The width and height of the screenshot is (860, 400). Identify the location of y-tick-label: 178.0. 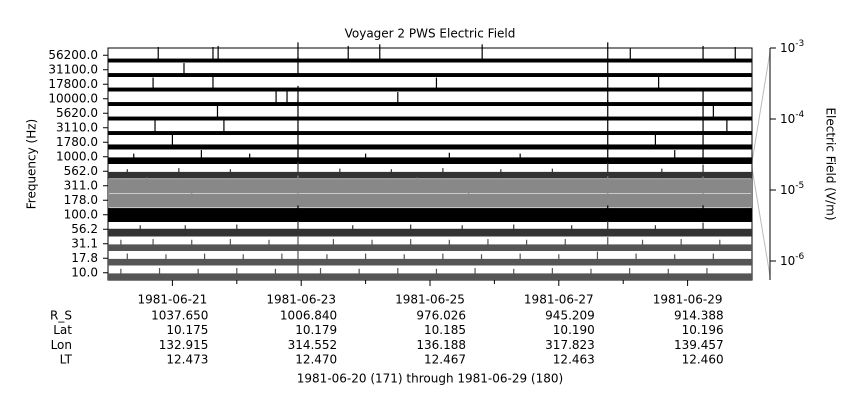
(81, 200).